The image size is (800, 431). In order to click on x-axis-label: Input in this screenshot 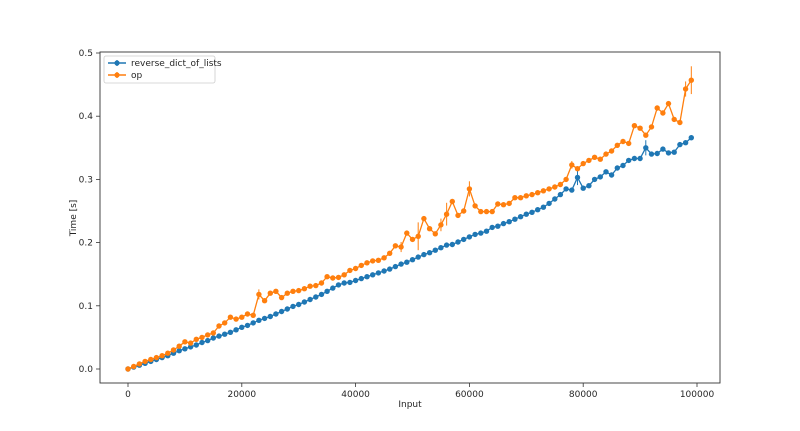, I will do `click(410, 405)`.